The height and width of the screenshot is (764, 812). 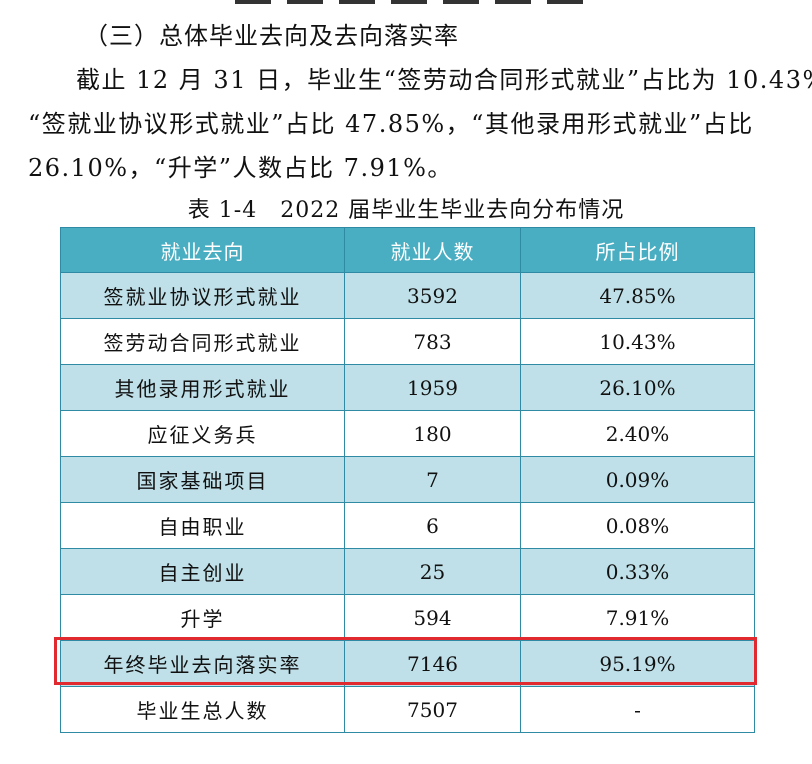 I want to click on cell-percentage: 26.10%, so click(x=637, y=387).